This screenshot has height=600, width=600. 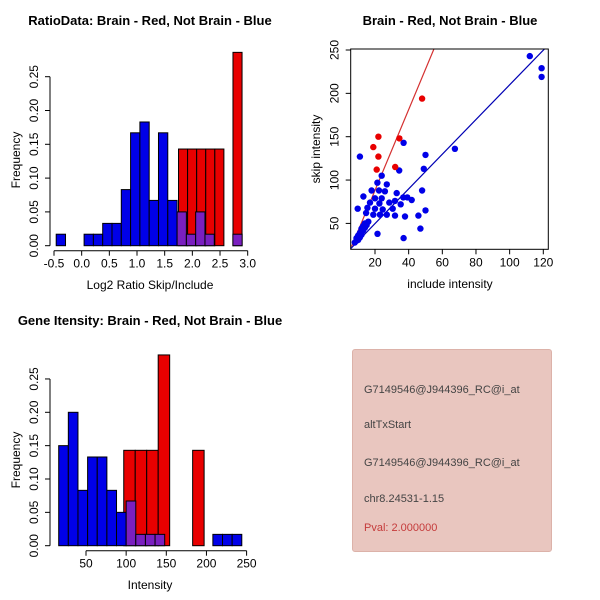 I want to click on y-tick-label: 50, so click(x=335, y=223).